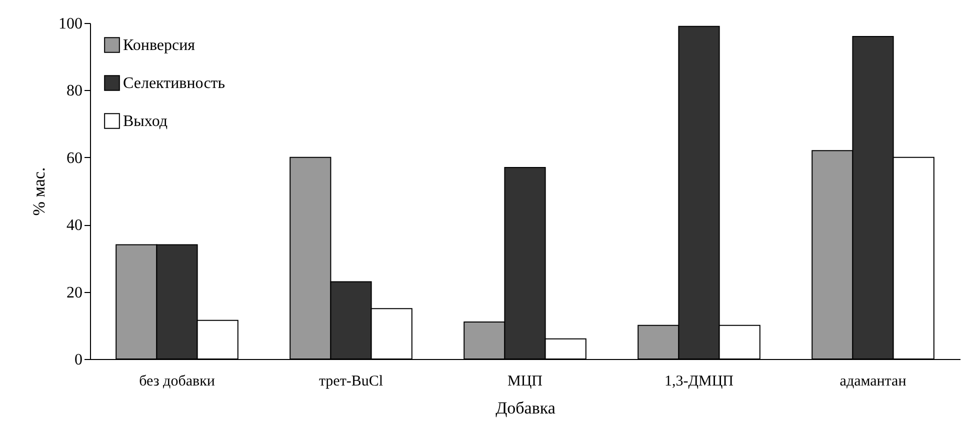 The height and width of the screenshot is (435, 965). I want to click on y-tick-label: 100, so click(70, 24).